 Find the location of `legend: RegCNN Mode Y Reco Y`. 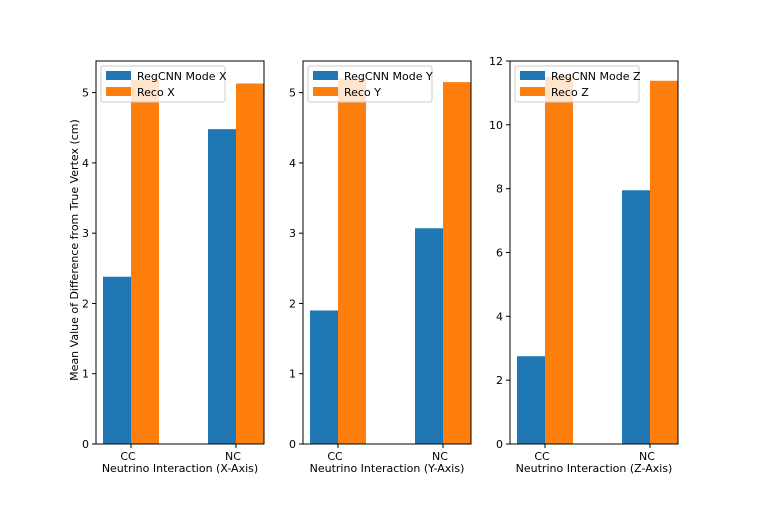

legend: RegCNN Mode Y Reco Y is located at coordinates (370, 84).